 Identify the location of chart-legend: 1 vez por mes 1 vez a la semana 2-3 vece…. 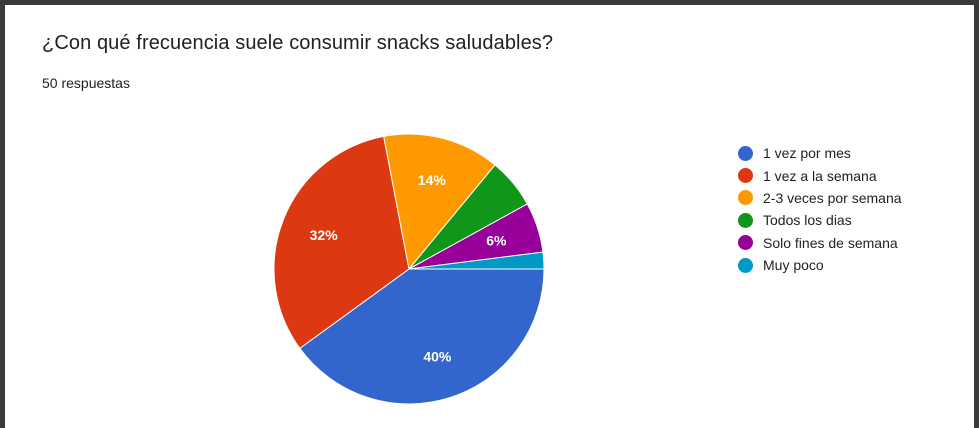
(820, 209).